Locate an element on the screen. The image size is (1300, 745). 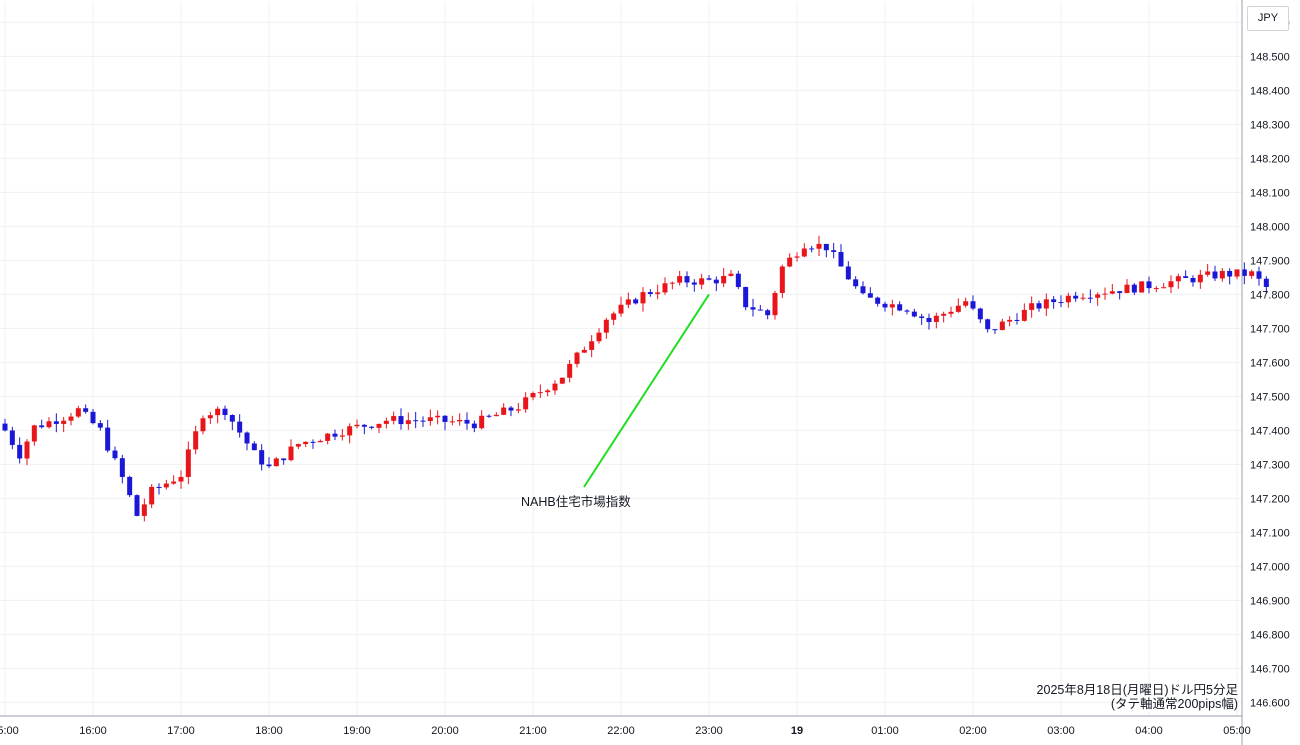
time-tick: 20:00 is located at coordinates (445, 731).